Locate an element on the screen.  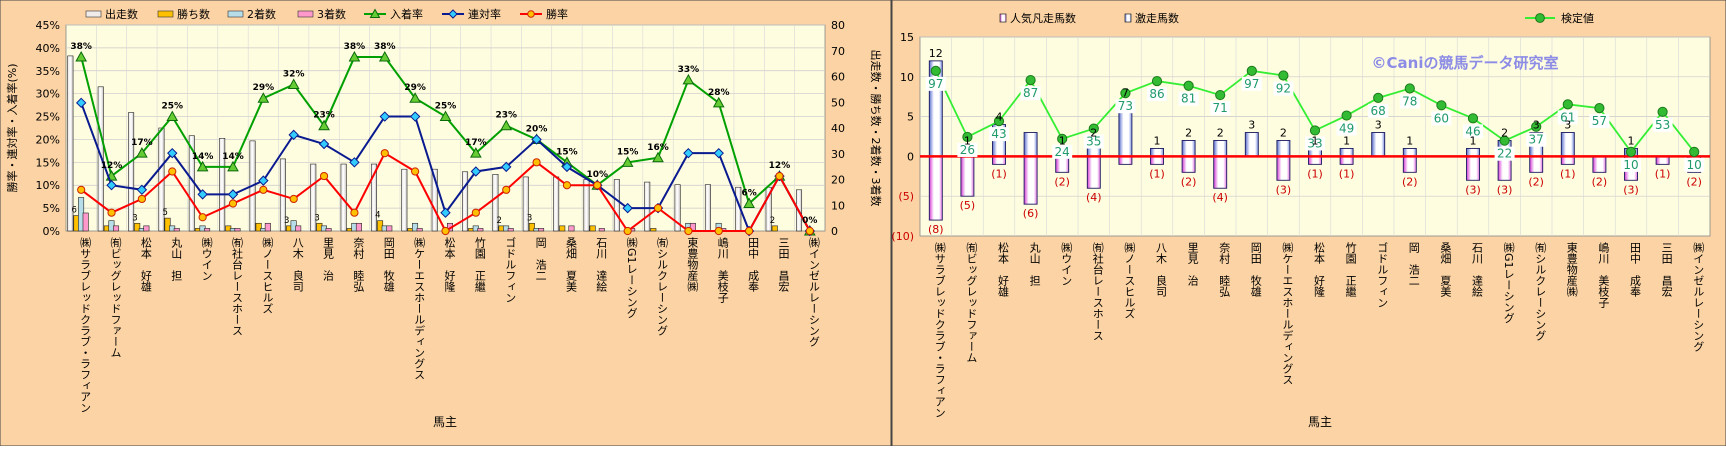
right-pos-label: 3 is located at coordinates (1378, 125).